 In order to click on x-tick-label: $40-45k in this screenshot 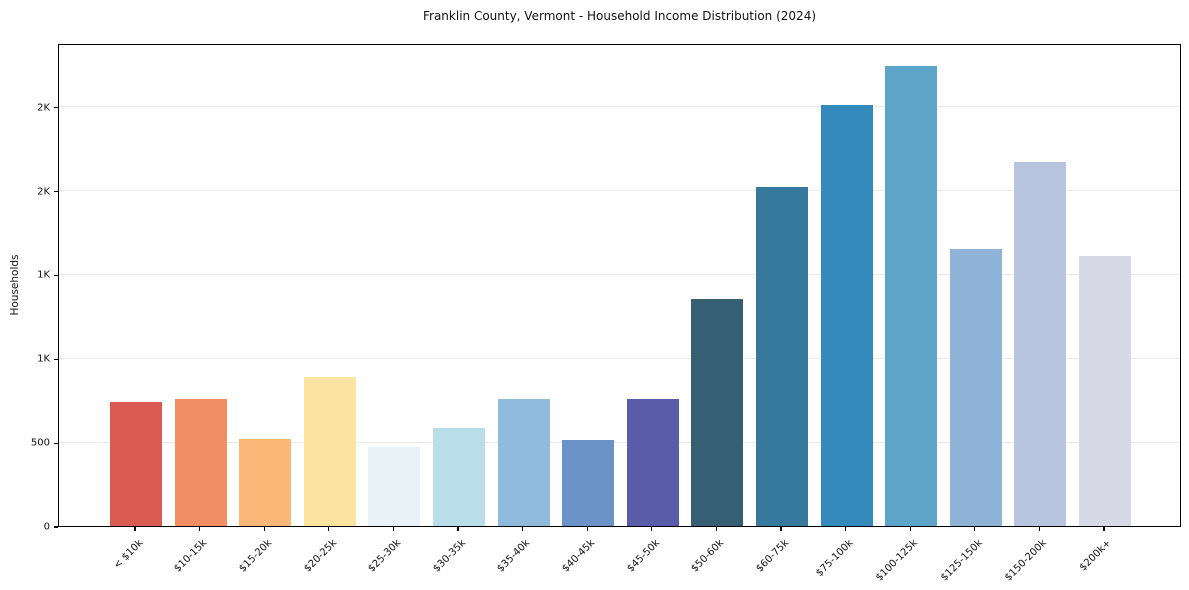, I will do `click(579, 556)`.